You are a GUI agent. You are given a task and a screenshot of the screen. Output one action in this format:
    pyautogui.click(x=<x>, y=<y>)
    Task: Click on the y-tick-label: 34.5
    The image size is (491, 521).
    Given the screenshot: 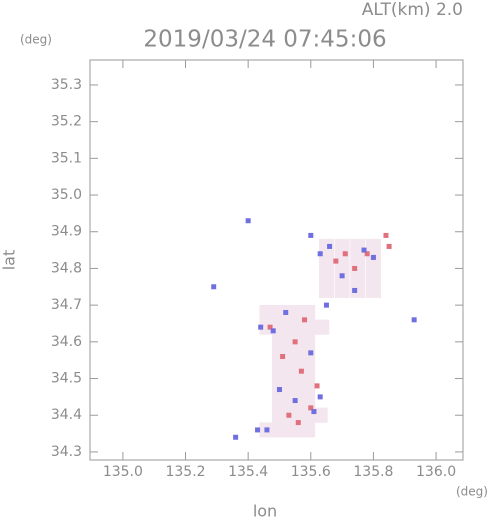 What is the action you would take?
    pyautogui.click(x=66, y=379)
    